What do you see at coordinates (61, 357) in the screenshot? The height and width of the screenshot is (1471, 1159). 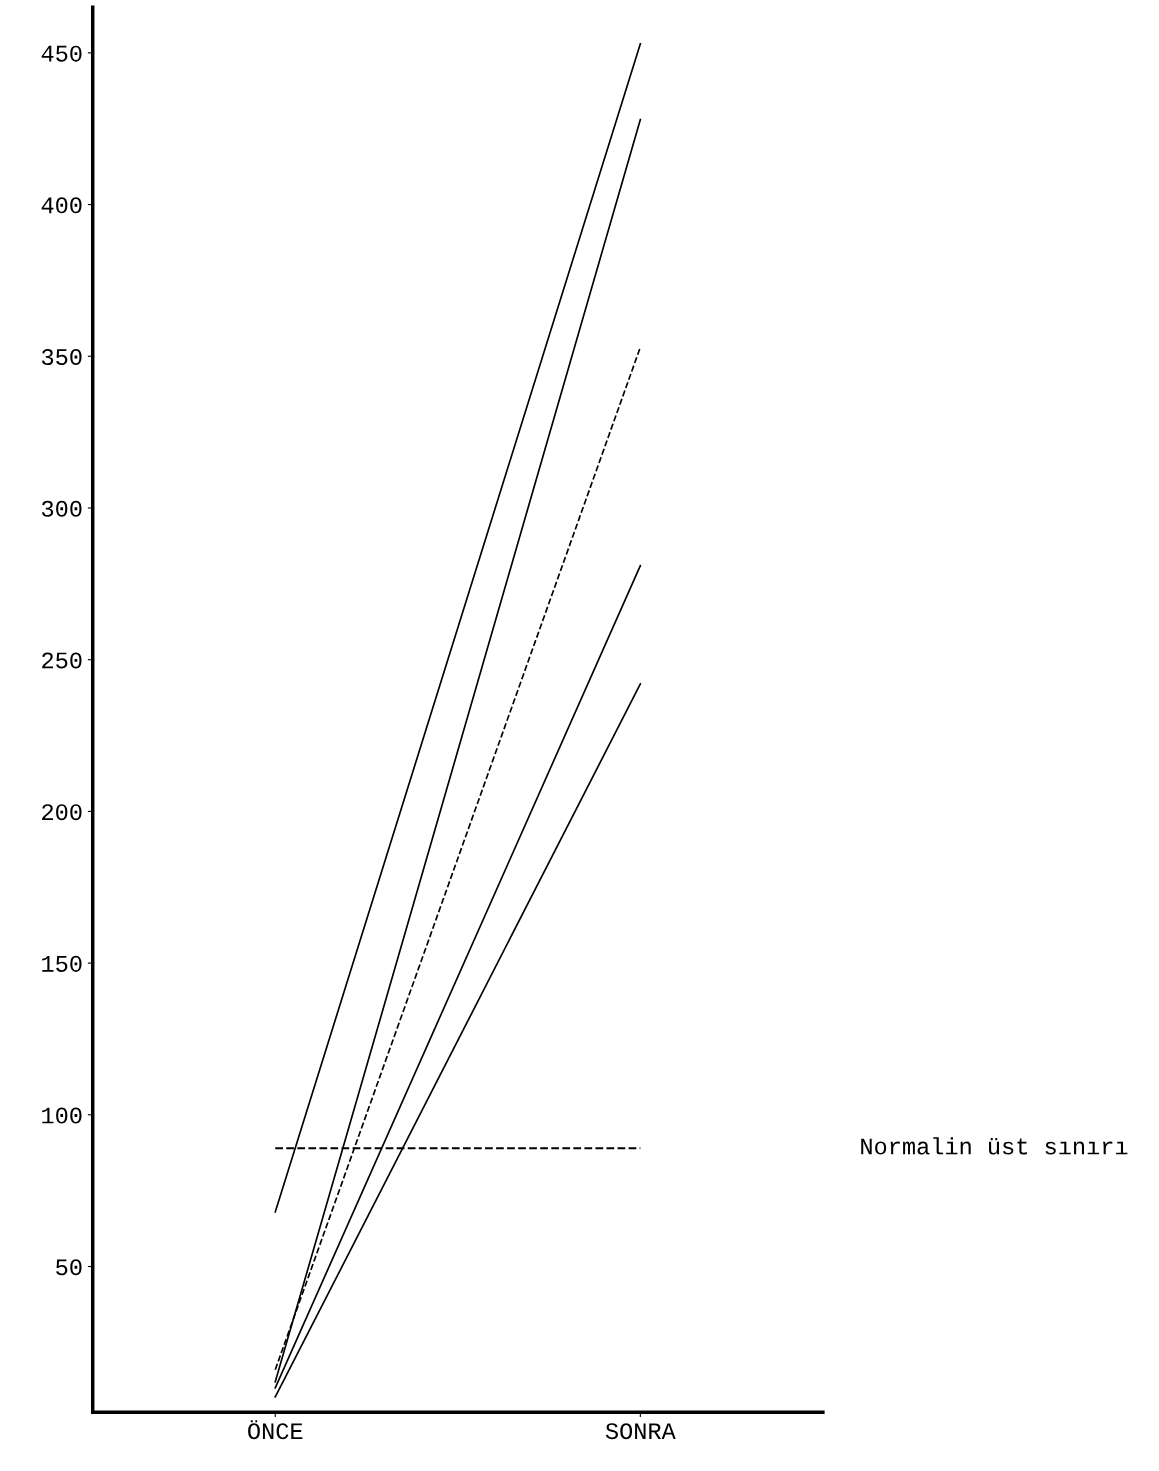 I see `y-tick-label: 350` at bounding box center [61, 357].